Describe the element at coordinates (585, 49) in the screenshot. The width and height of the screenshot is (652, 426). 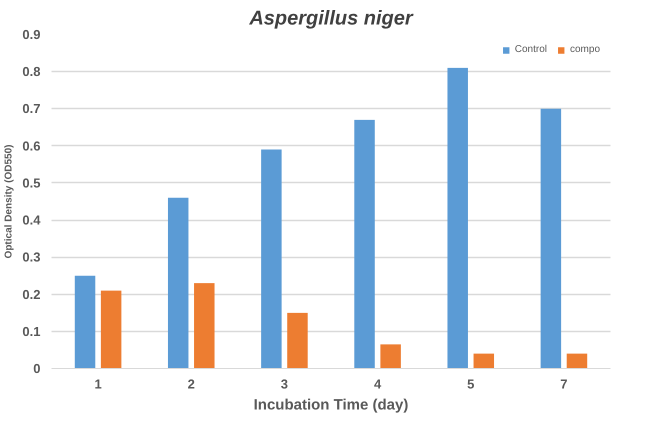
I see `legend-label: compo` at that location.